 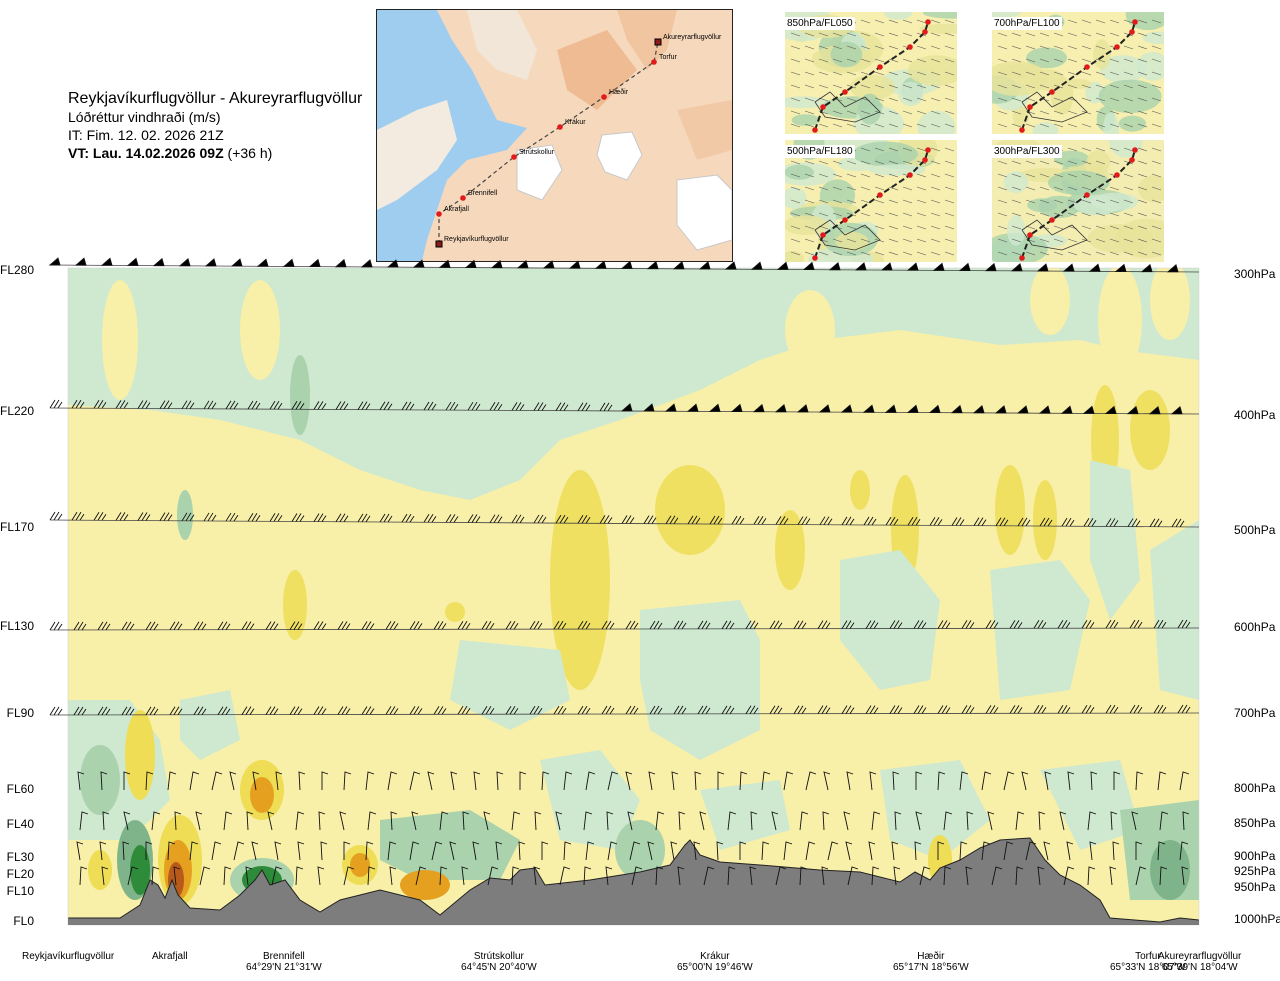 What do you see at coordinates (537, 152) in the screenshot?
I see `waypoint-label: Strútskollur` at bounding box center [537, 152].